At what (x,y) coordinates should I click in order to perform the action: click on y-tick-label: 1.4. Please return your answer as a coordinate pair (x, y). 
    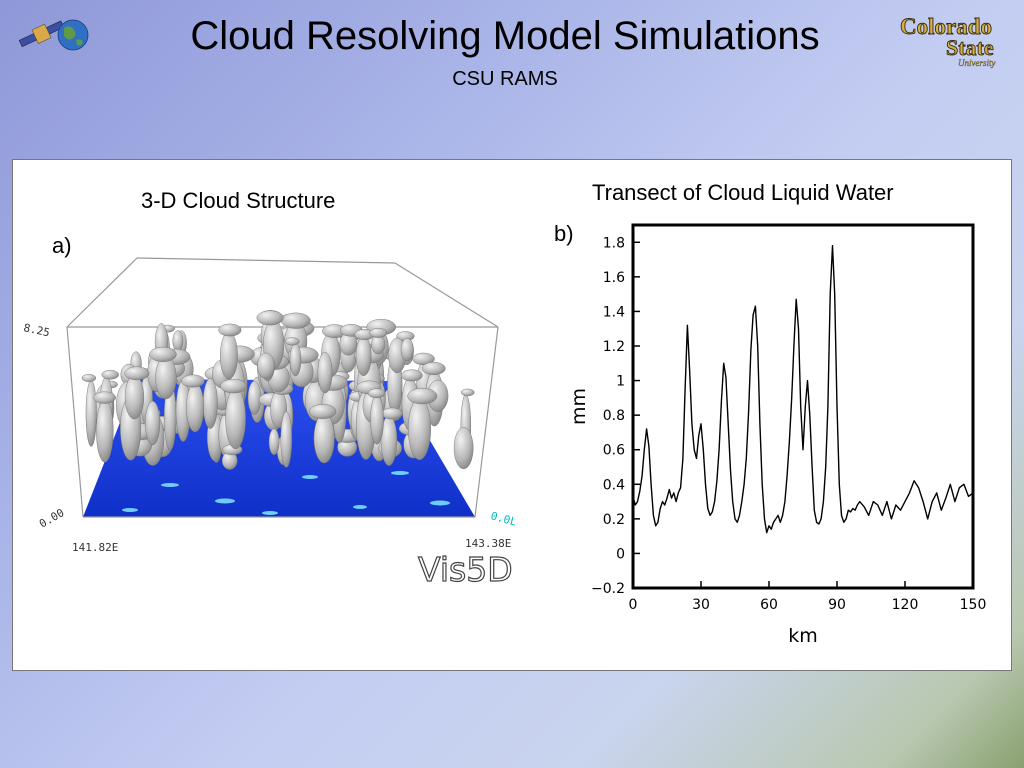
    Looking at the image, I should click on (614, 312).